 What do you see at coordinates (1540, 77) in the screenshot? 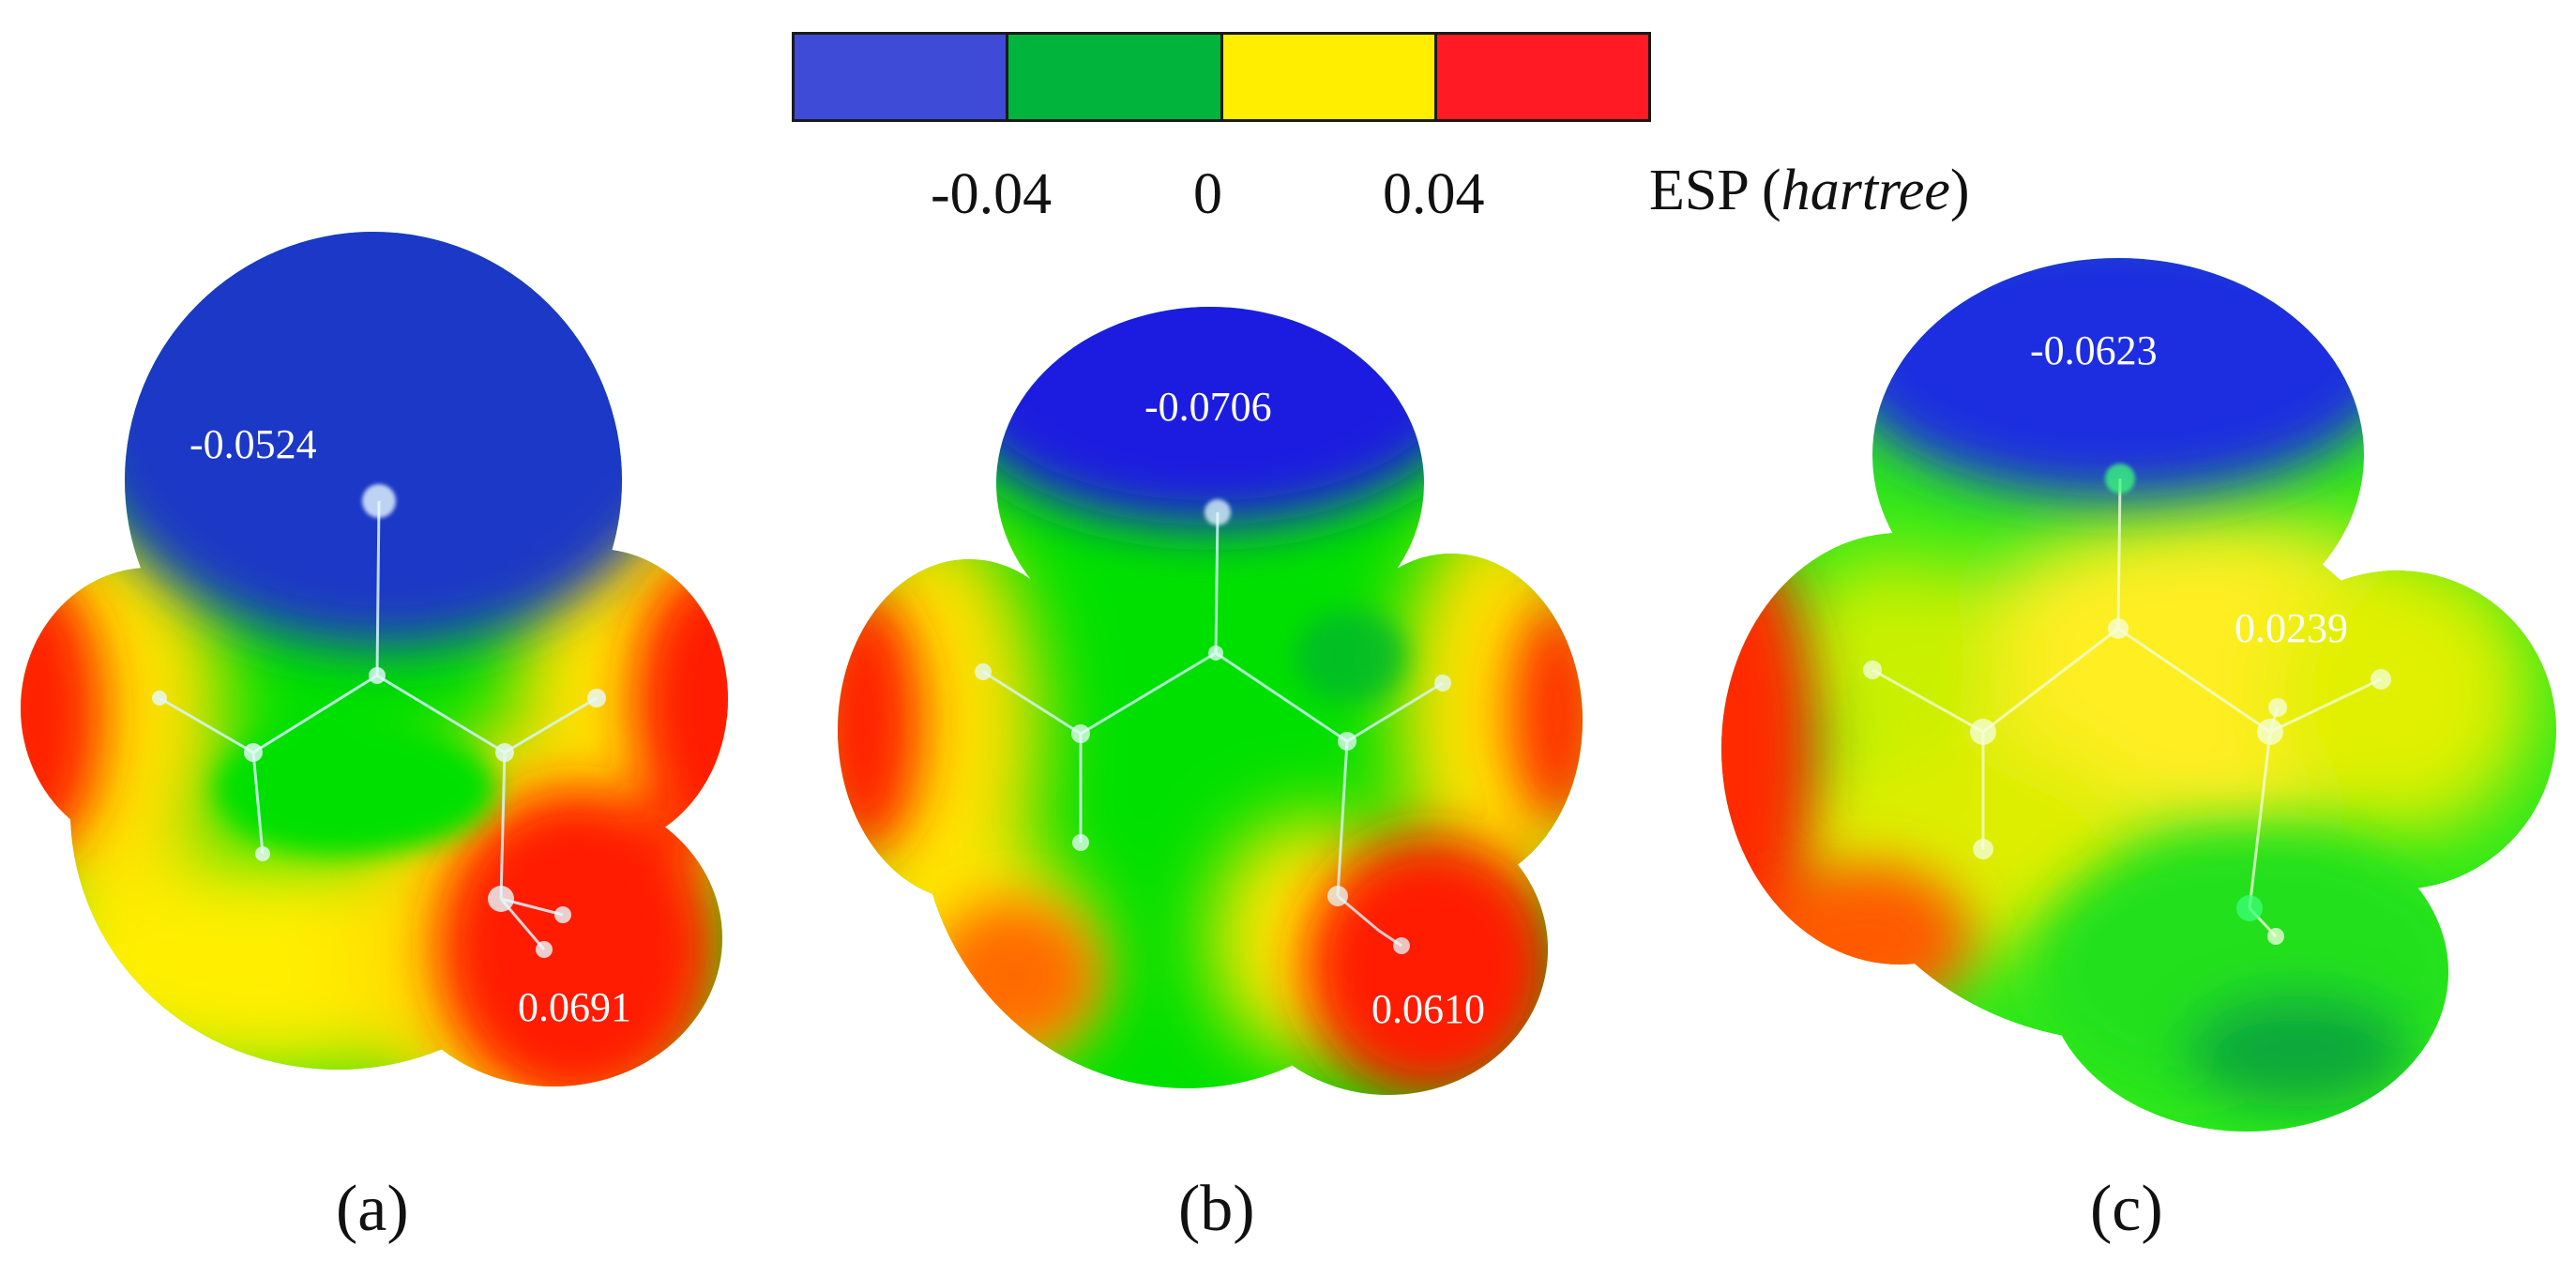
I see `colorbar-segment-red` at bounding box center [1540, 77].